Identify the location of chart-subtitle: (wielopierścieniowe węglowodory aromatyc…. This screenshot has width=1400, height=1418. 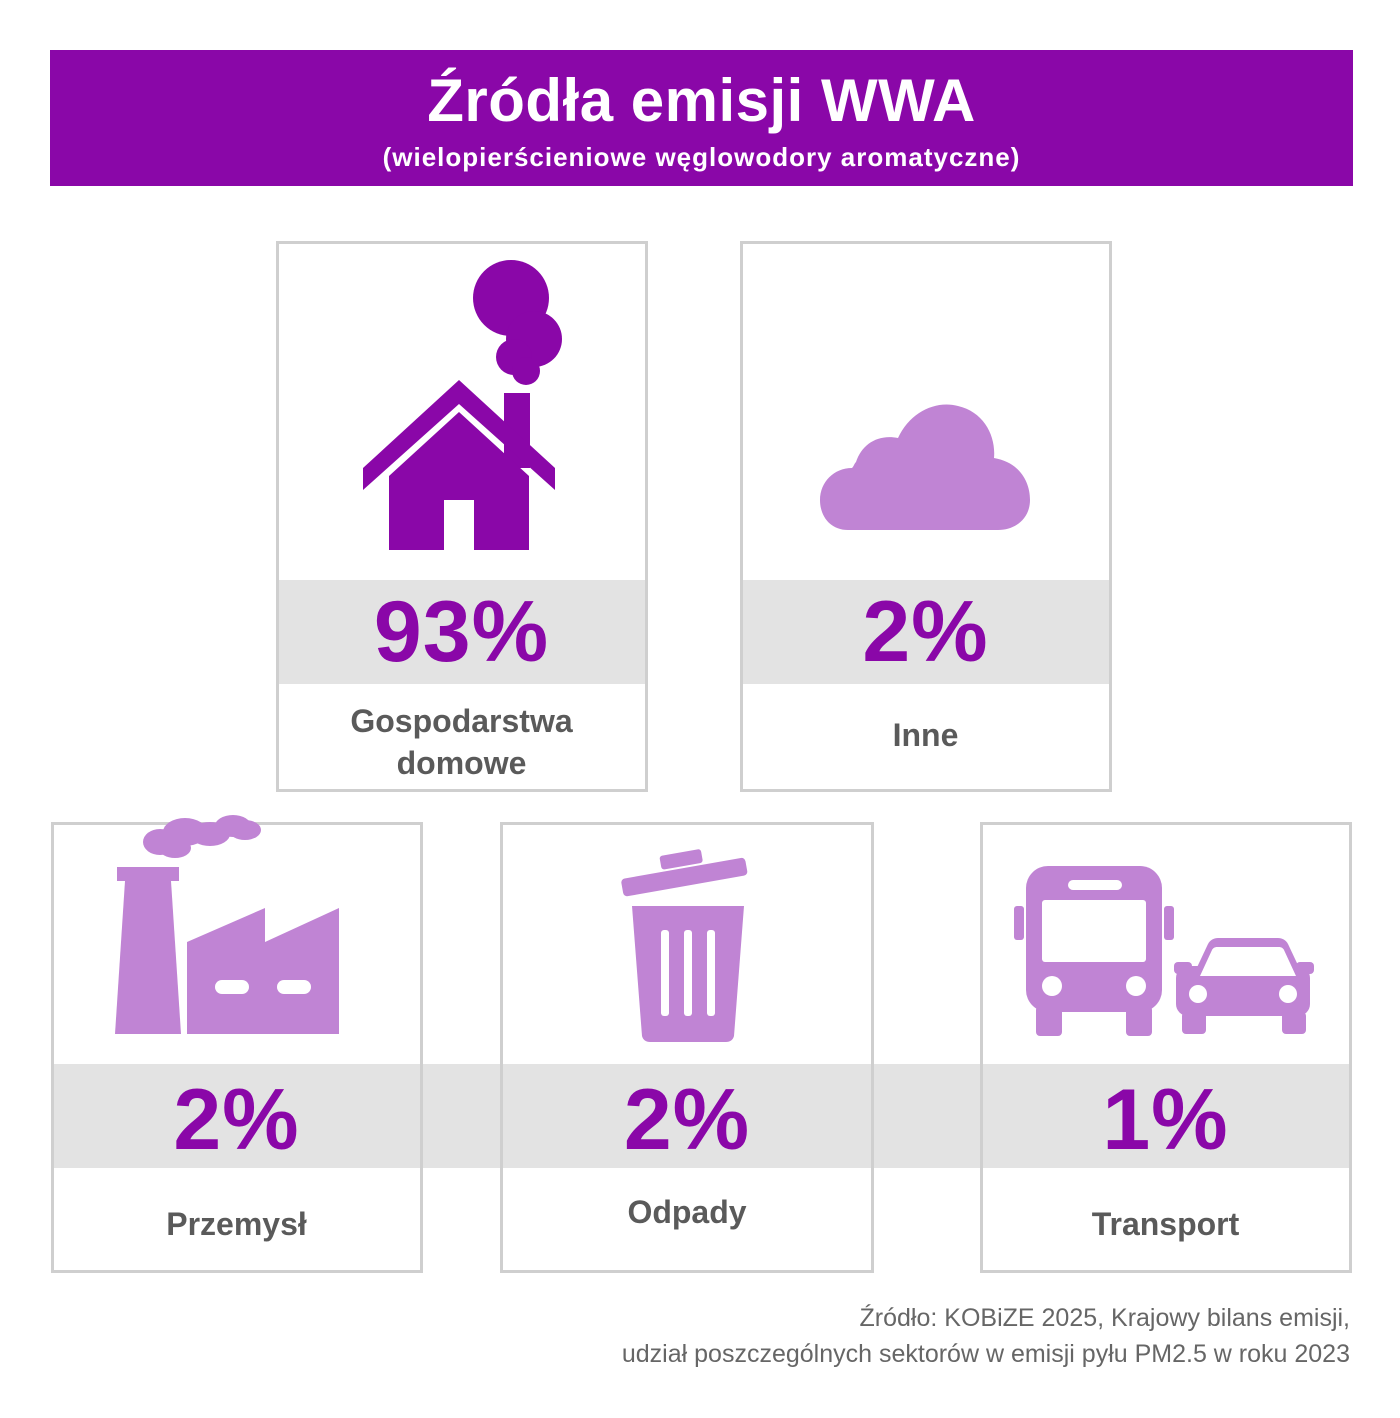
(701, 157).